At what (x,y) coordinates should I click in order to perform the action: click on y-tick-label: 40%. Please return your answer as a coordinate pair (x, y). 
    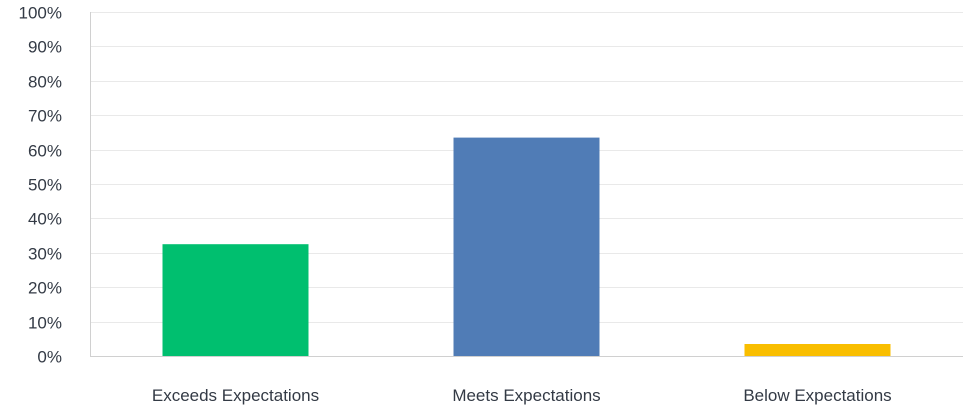
    Looking at the image, I should click on (45, 219).